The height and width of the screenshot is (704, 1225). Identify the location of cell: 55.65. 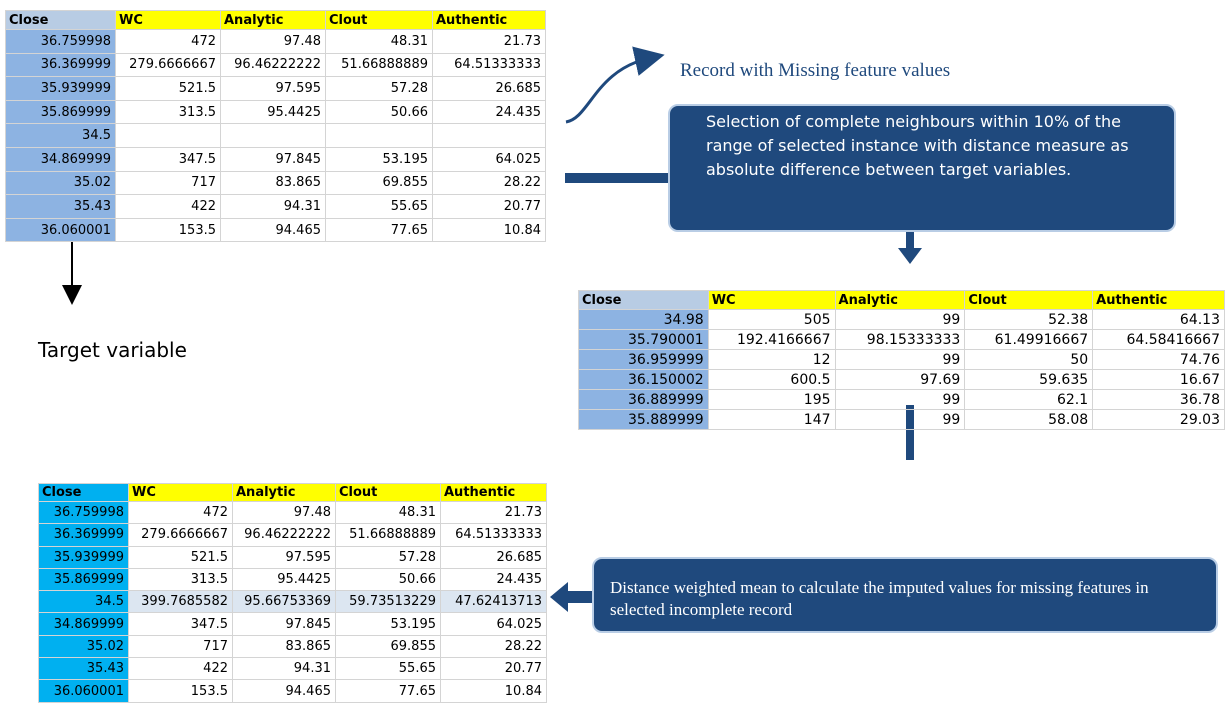
(379, 206).